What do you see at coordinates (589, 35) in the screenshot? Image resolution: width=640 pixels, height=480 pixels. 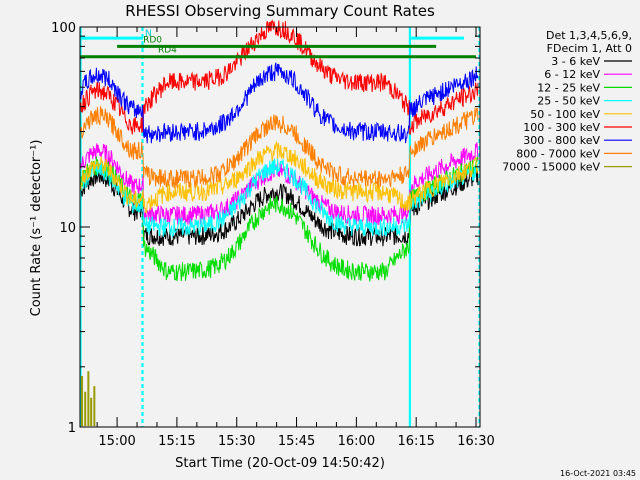 I see `legend-header: Det 1,3,4,5,6,9,` at bounding box center [589, 35].